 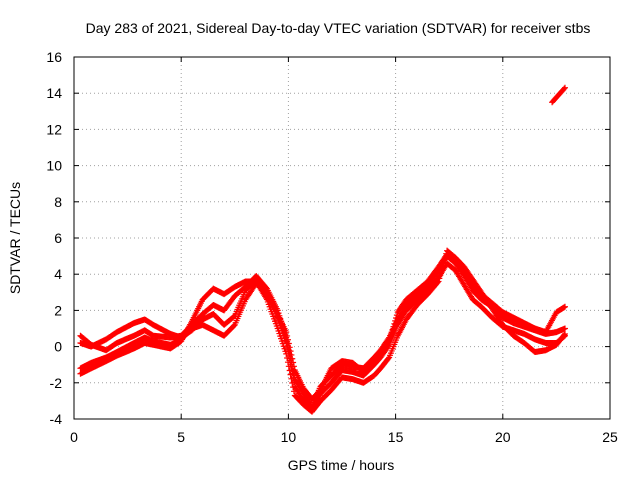 What do you see at coordinates (503, 437) in the screenshot?
I see `x-tick-label: 20` at bounding box center [503, 437].